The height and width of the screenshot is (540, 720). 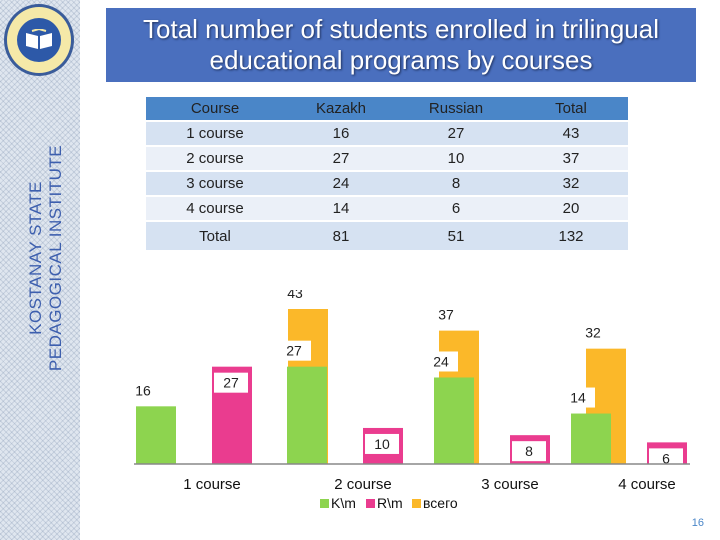 I want to click on cell-kazakh: 14, so click(x=341, y=209).